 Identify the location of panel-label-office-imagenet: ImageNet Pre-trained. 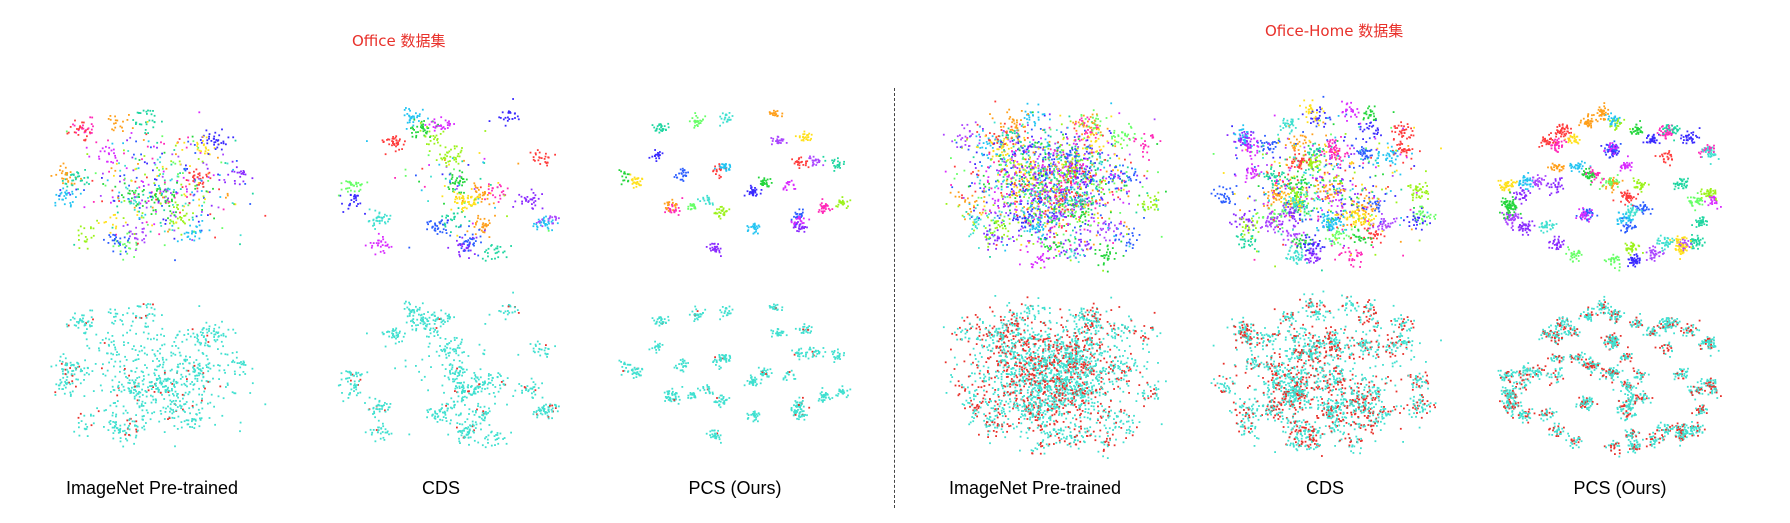
(152, 488).